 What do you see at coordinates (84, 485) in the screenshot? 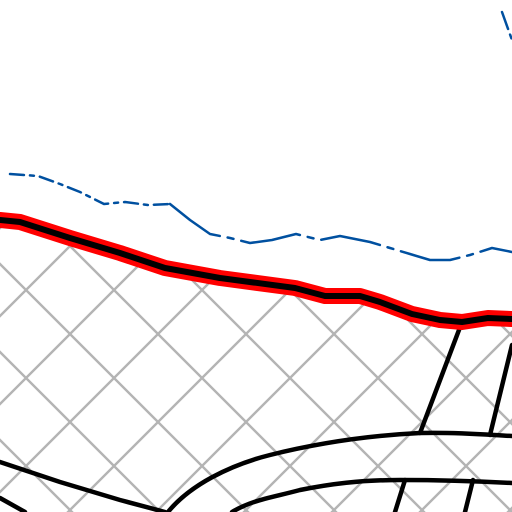
I see `road-left-diagonal` at bounding box center [84, 485].